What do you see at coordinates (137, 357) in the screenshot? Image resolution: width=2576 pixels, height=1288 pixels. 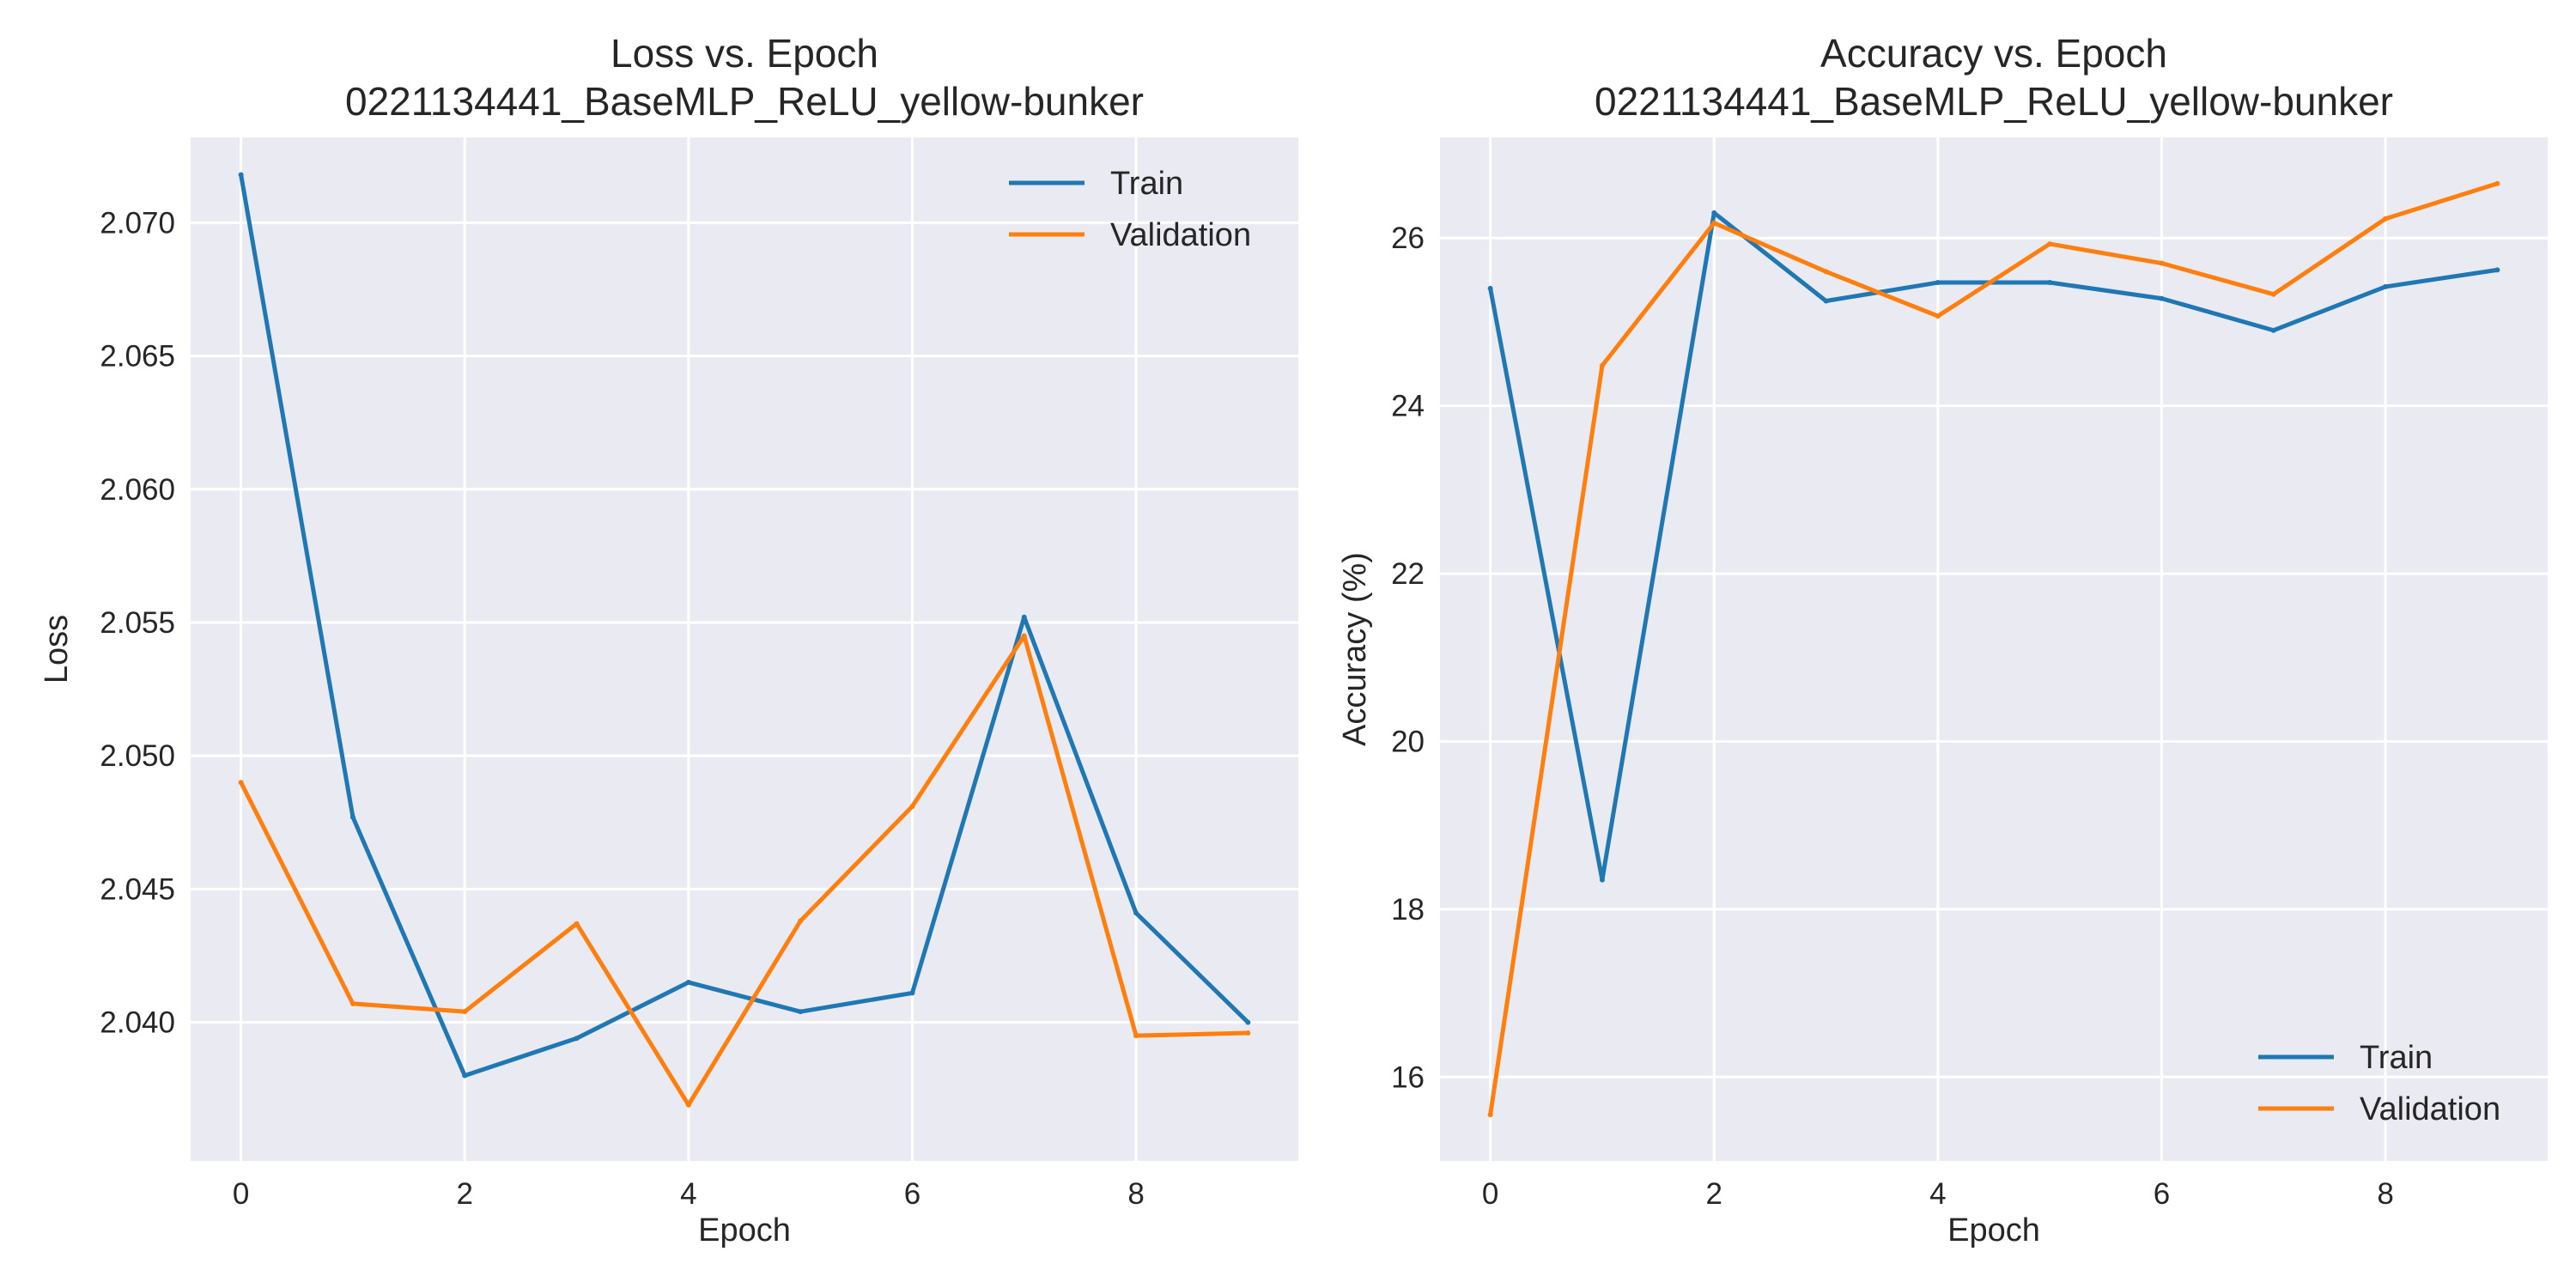 I see `loss-y-tick-label: 2.065` at bounding box center [137, 357].